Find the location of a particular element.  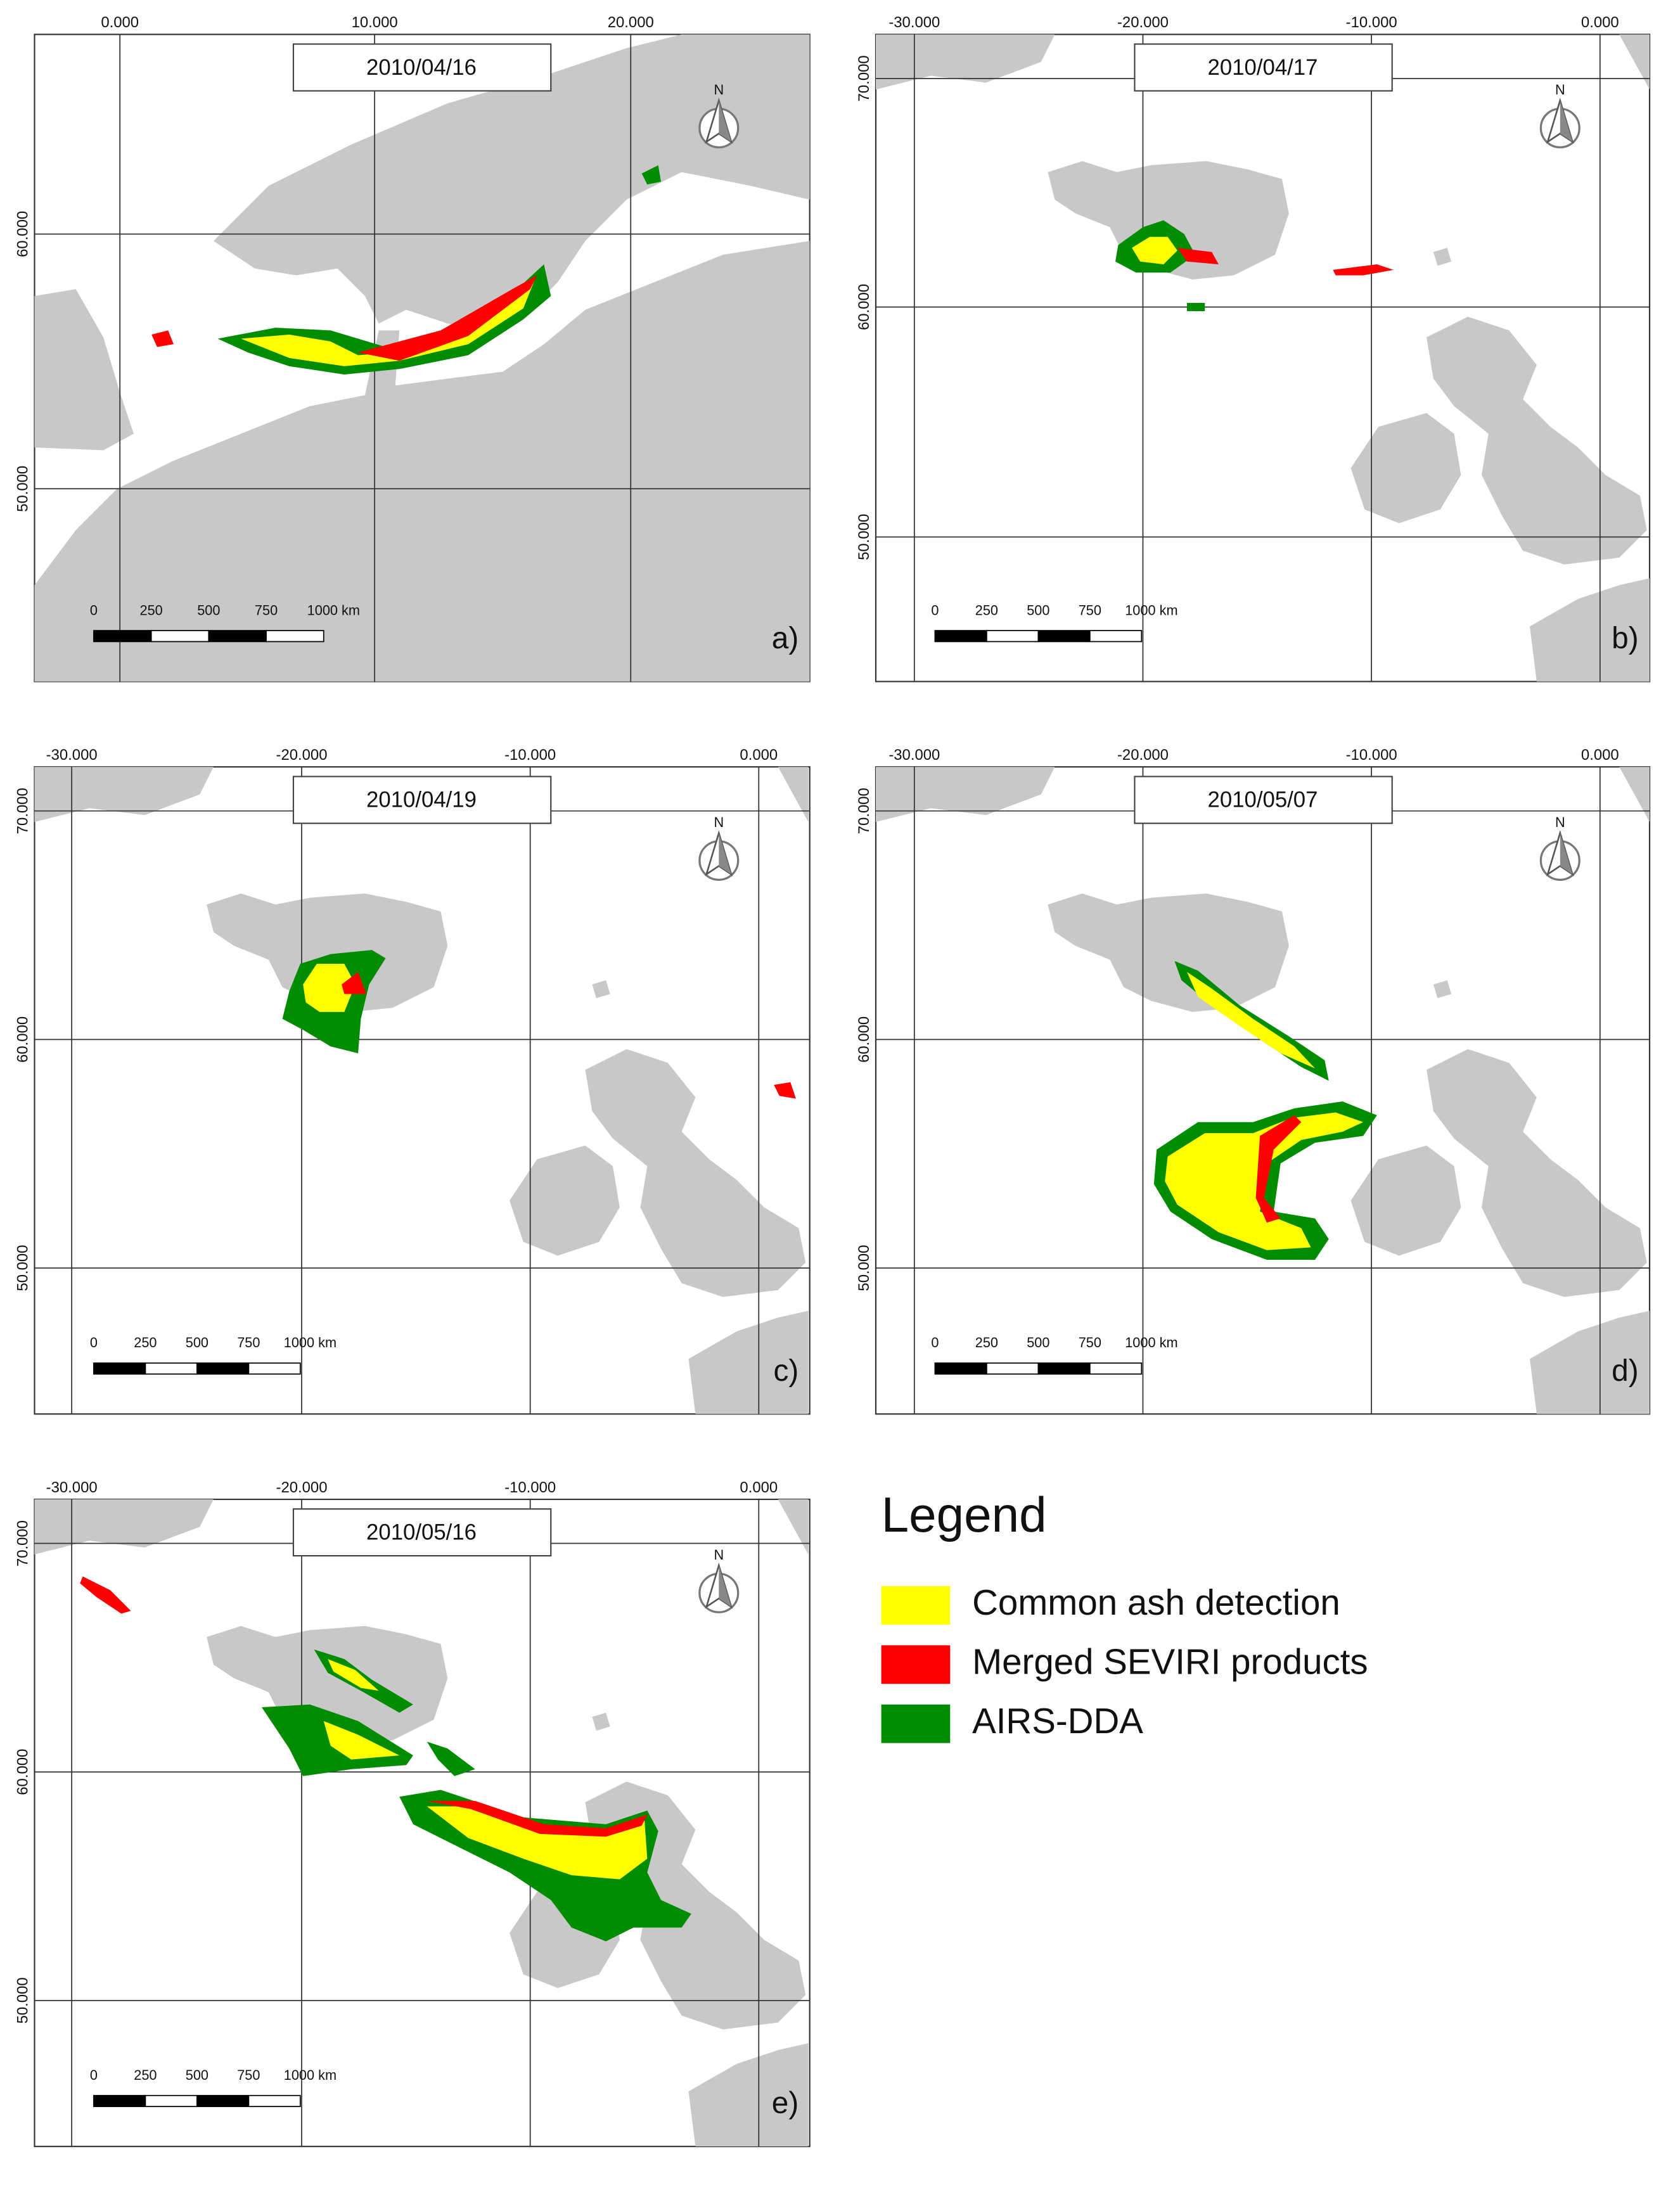

date-label: 2010/04/19 is located at coordinates (421, 800).